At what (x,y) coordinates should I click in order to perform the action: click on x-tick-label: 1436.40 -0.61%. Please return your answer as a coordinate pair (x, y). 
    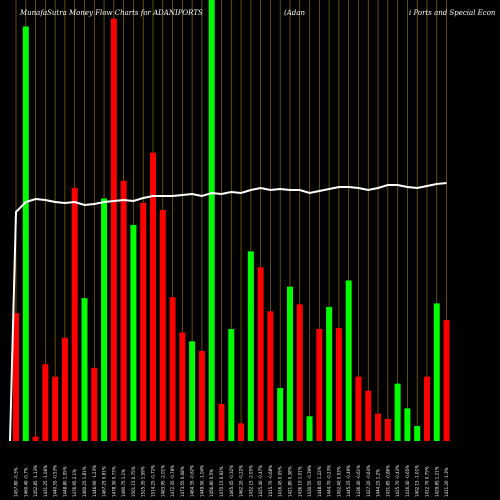
    Looking at the image, I should click on (358, 481).